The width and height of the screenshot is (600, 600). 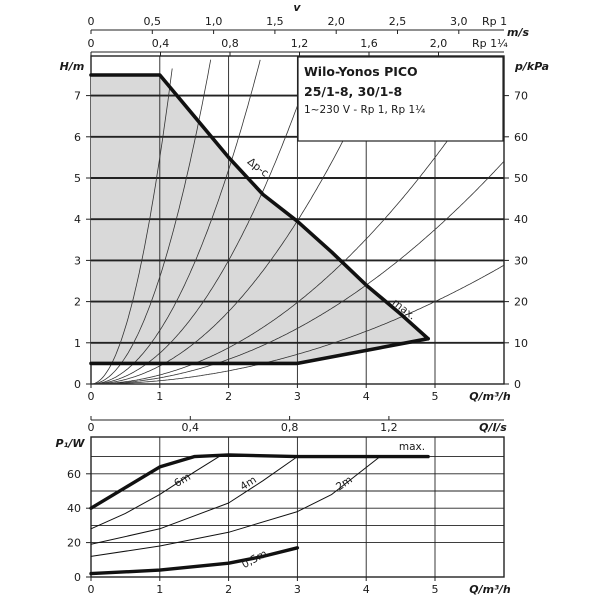 I want to click on velocity-axis-title: v, so click(x=297, y=7).